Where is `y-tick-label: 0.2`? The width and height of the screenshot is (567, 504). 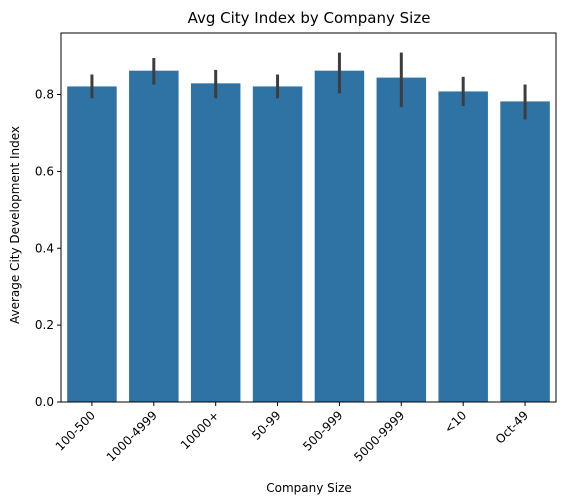
y-tick-label: 0.2 is located at coordinates (44, 325).